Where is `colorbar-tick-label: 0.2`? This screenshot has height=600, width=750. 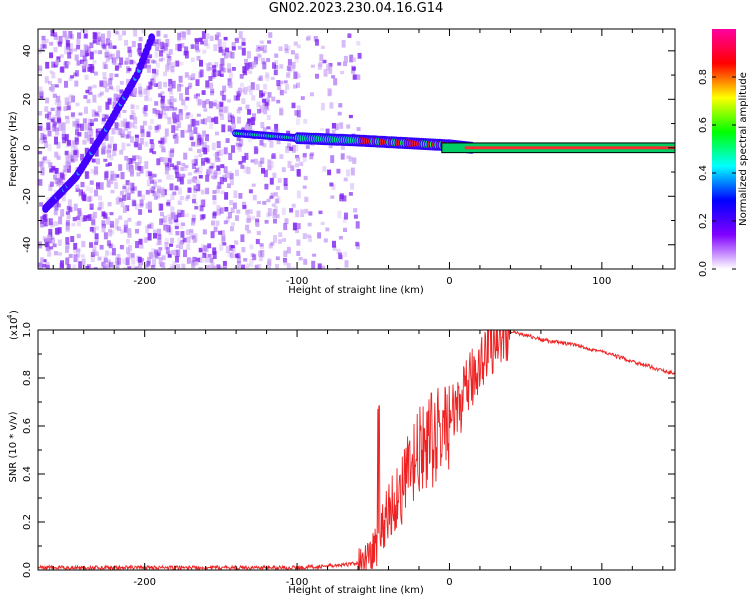
colorbar-tick-label: 0.2 is located at coordinates (703, 221).